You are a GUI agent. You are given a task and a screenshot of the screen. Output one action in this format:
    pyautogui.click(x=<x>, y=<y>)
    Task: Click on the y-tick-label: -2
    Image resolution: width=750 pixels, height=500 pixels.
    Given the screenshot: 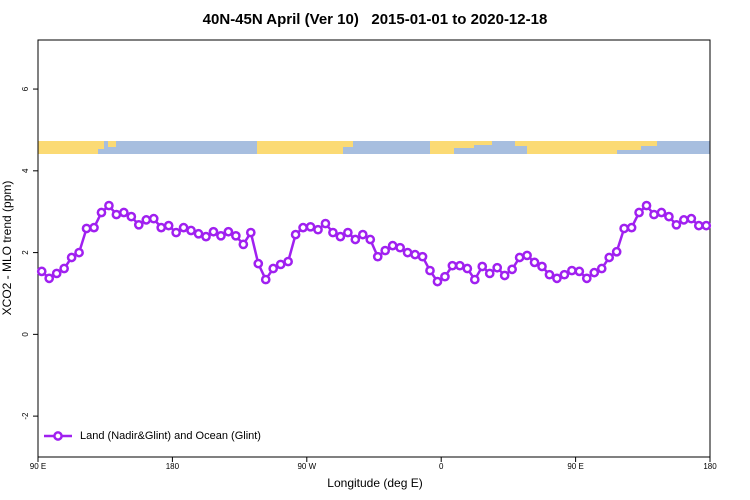 What is the action you would take?
    pyautogui.click(x=25, y=416)
    